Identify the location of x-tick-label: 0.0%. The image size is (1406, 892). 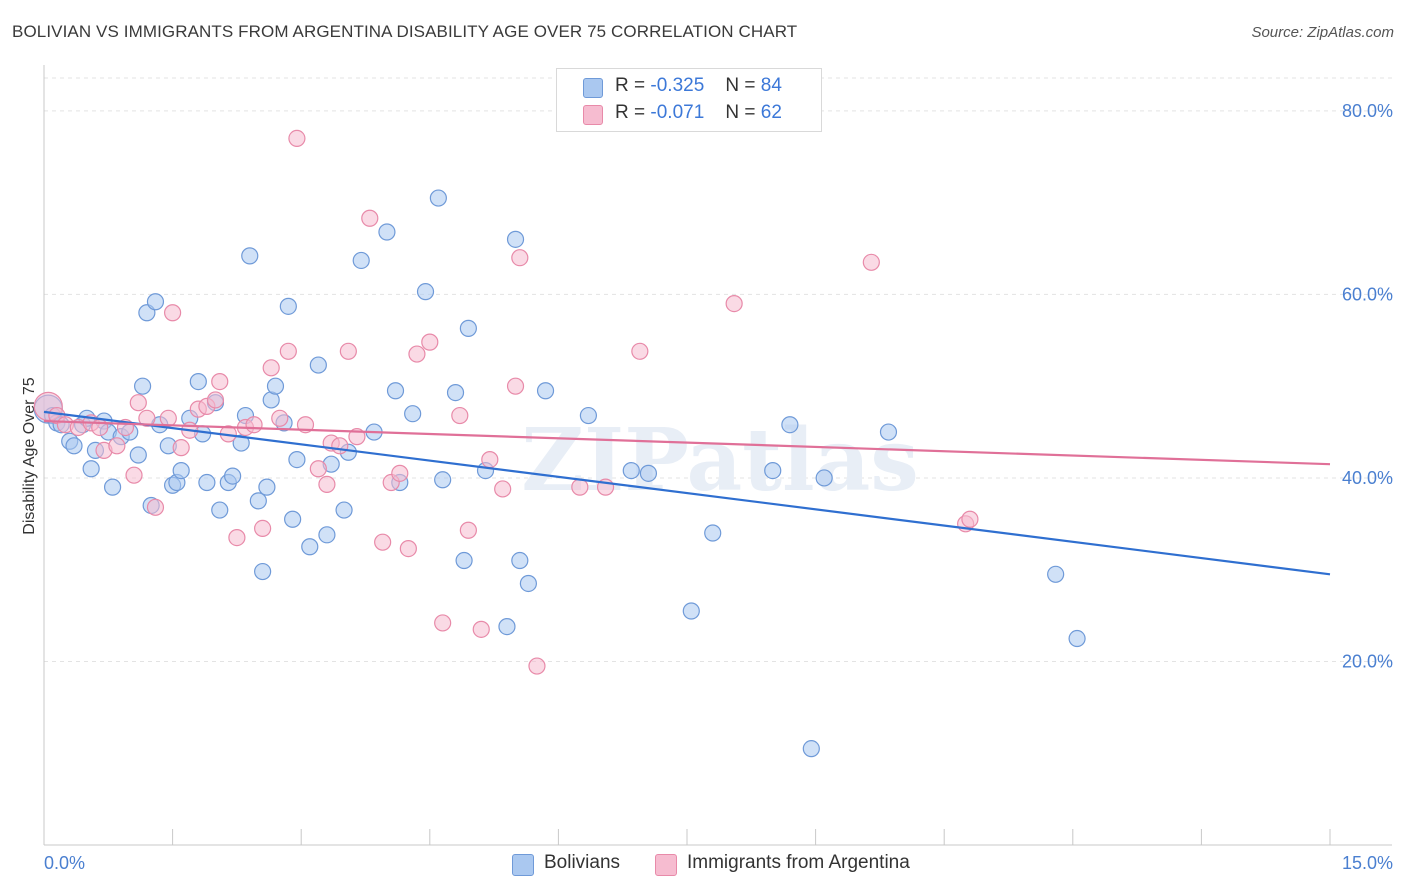
(64, 863).